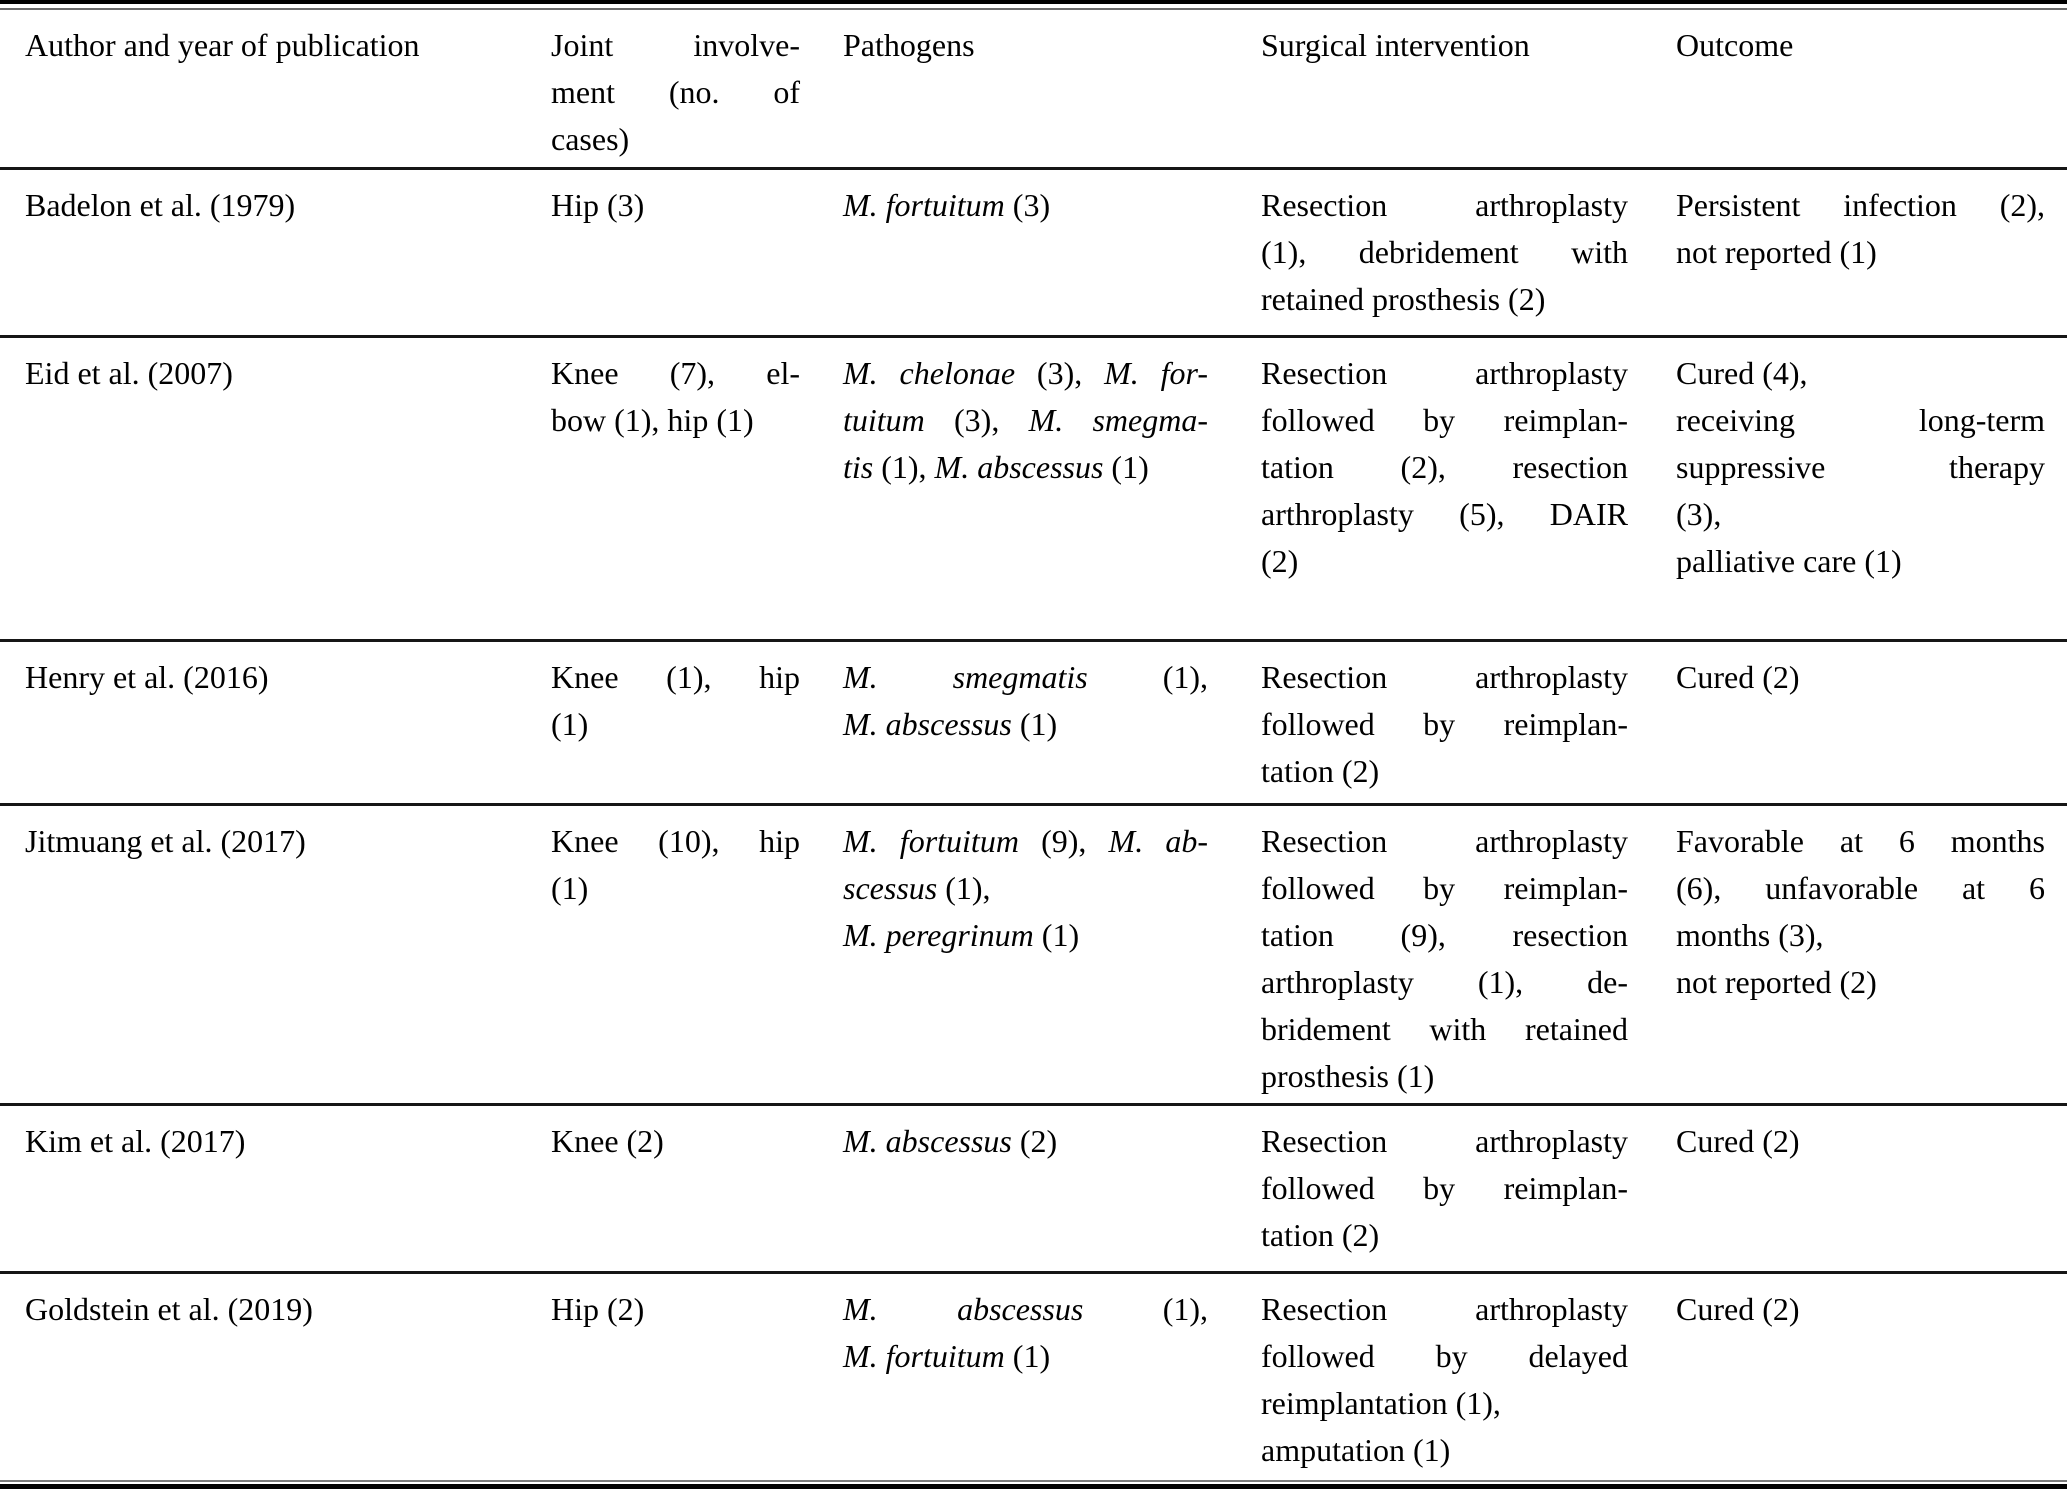 The height and width of the screenshot is (1501, 2067). Describe the element at coordinates (1280, 560) in the screenshot. I see `cell-line: (2)` at that location.